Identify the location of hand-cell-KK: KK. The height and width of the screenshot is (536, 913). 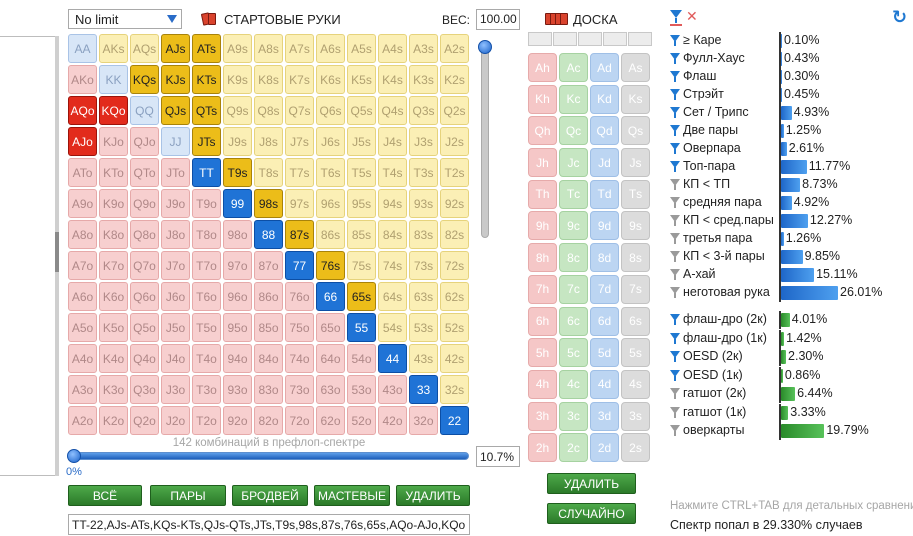
(113, 79).